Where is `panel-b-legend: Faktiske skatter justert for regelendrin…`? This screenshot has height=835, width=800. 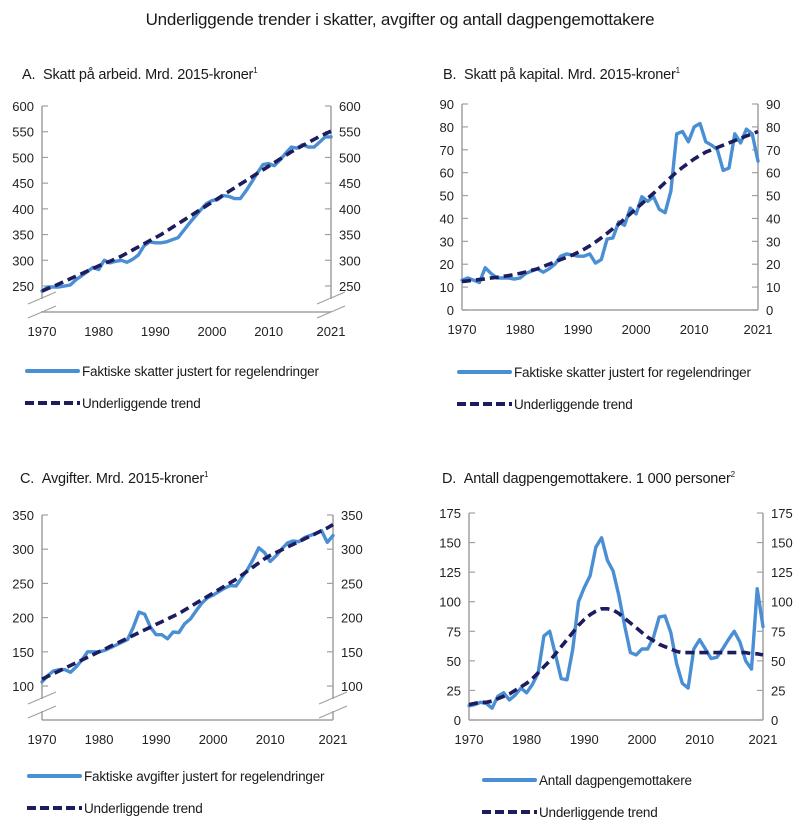
panel-b-legend: Faktiske skatter justert for regelendrin… is located at coordinates (604, 395).